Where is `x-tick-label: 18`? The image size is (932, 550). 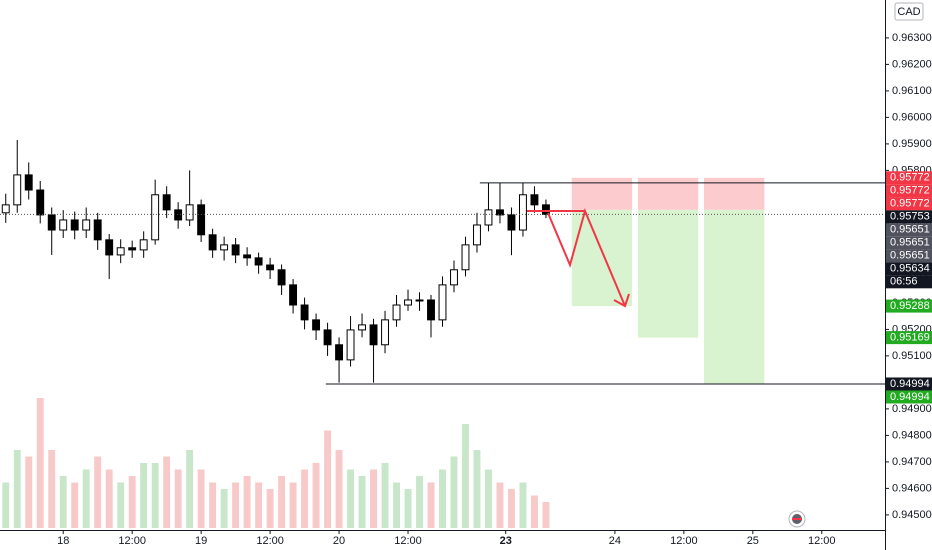
x-tick-label: 18 is located at coordinates (63, 541).